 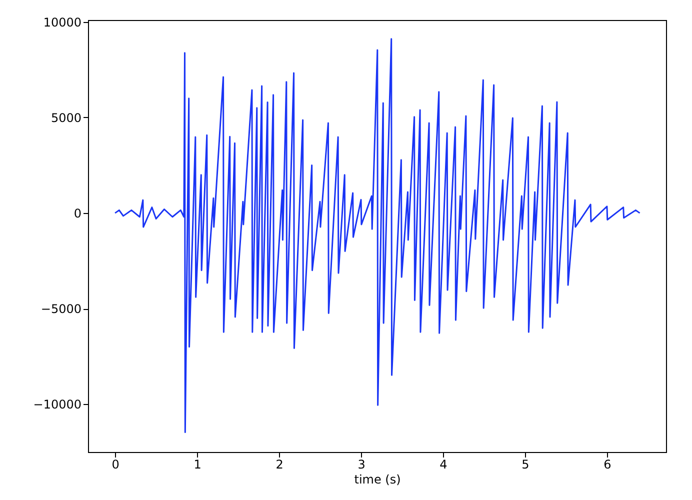 I want to click on x-axis-title: time (s), so click(x=377, y=479).